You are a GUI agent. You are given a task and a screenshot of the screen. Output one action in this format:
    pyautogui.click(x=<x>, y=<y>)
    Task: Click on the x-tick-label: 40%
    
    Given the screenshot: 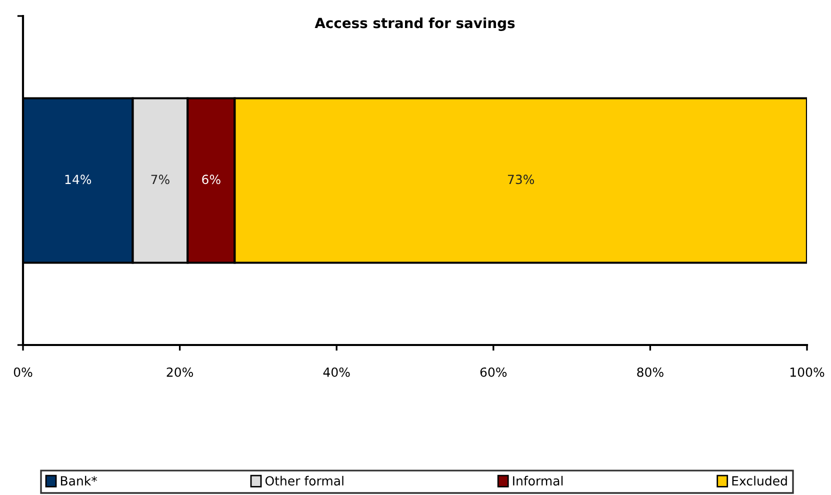 What is the action you would take?
    pyautogui.click(x=336, y=372)
    